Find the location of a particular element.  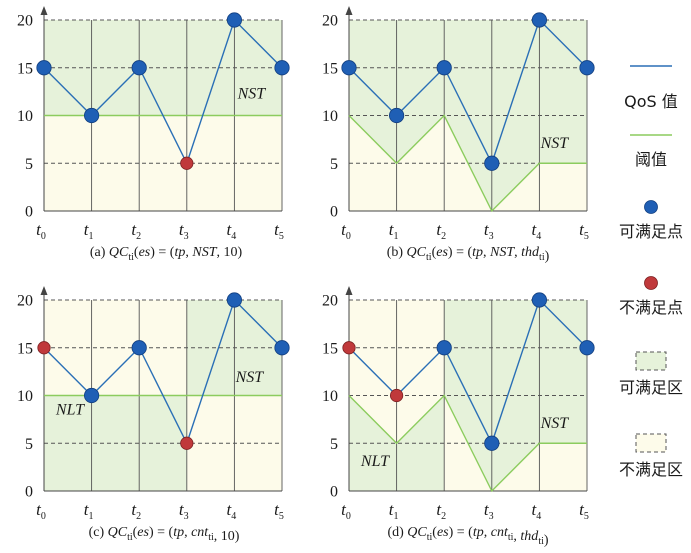

caption-arg-2-subscript: ti is located at coordinates (511, 537).